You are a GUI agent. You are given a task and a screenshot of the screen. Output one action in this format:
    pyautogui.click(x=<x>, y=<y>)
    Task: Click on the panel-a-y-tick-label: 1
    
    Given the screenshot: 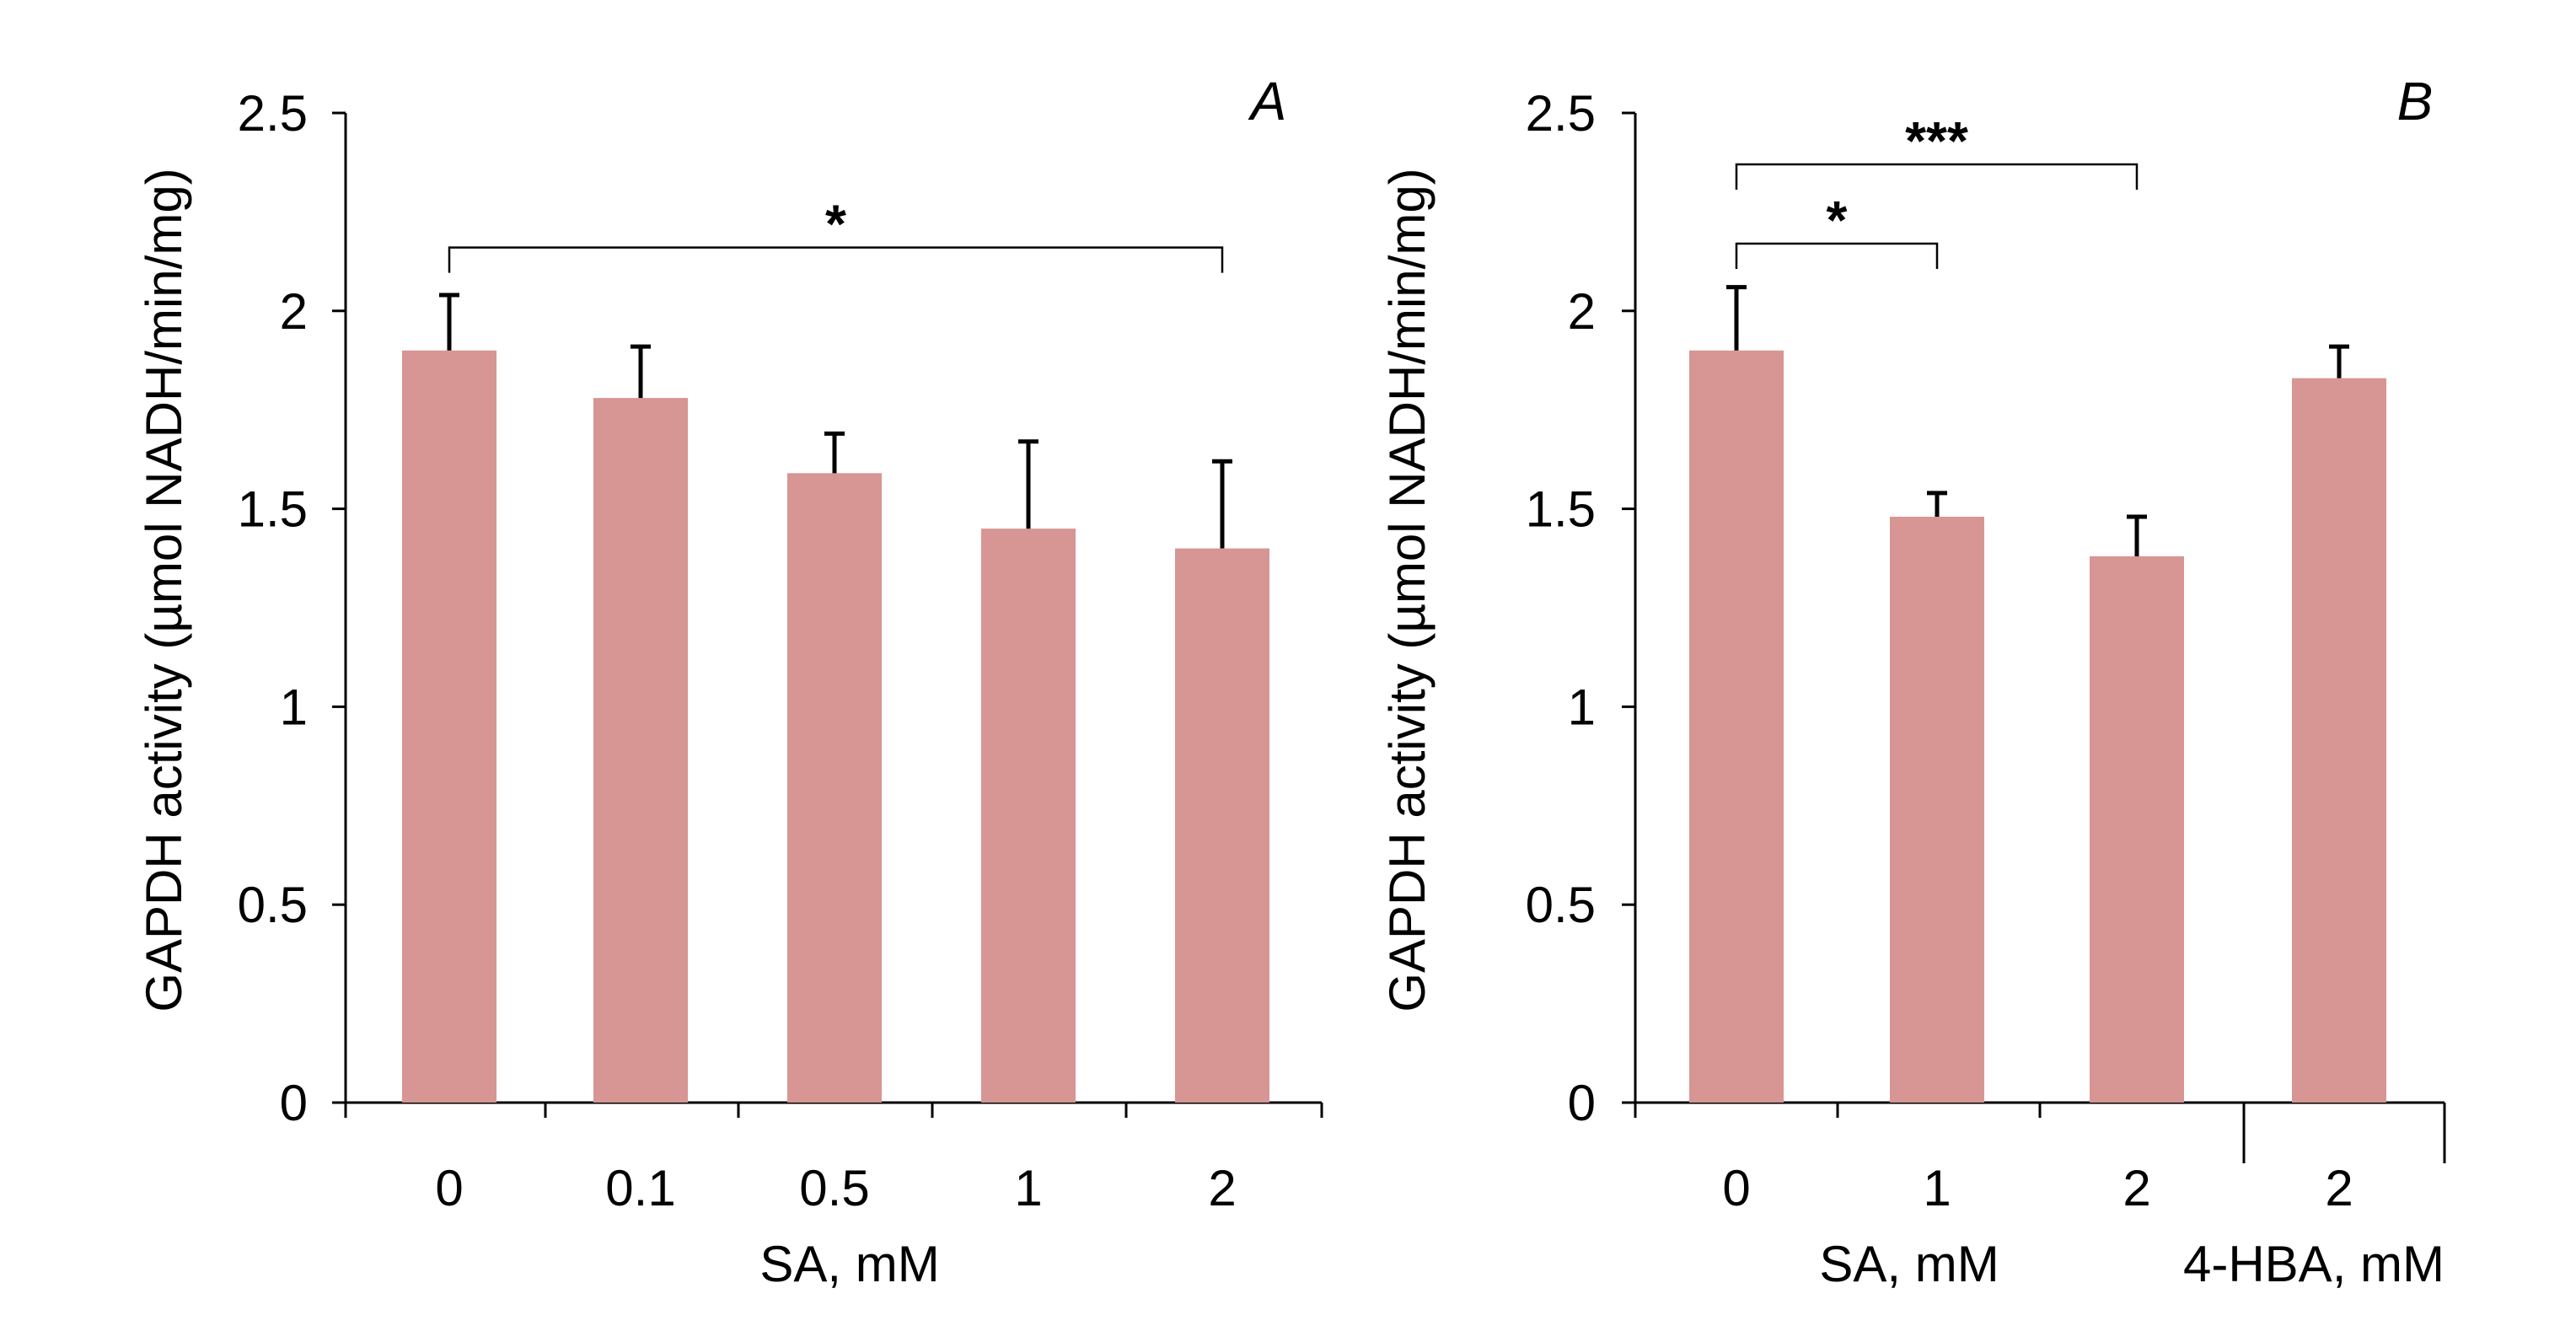 What is the action you would take?
    pyautogui.click(x=294, y=707)
    